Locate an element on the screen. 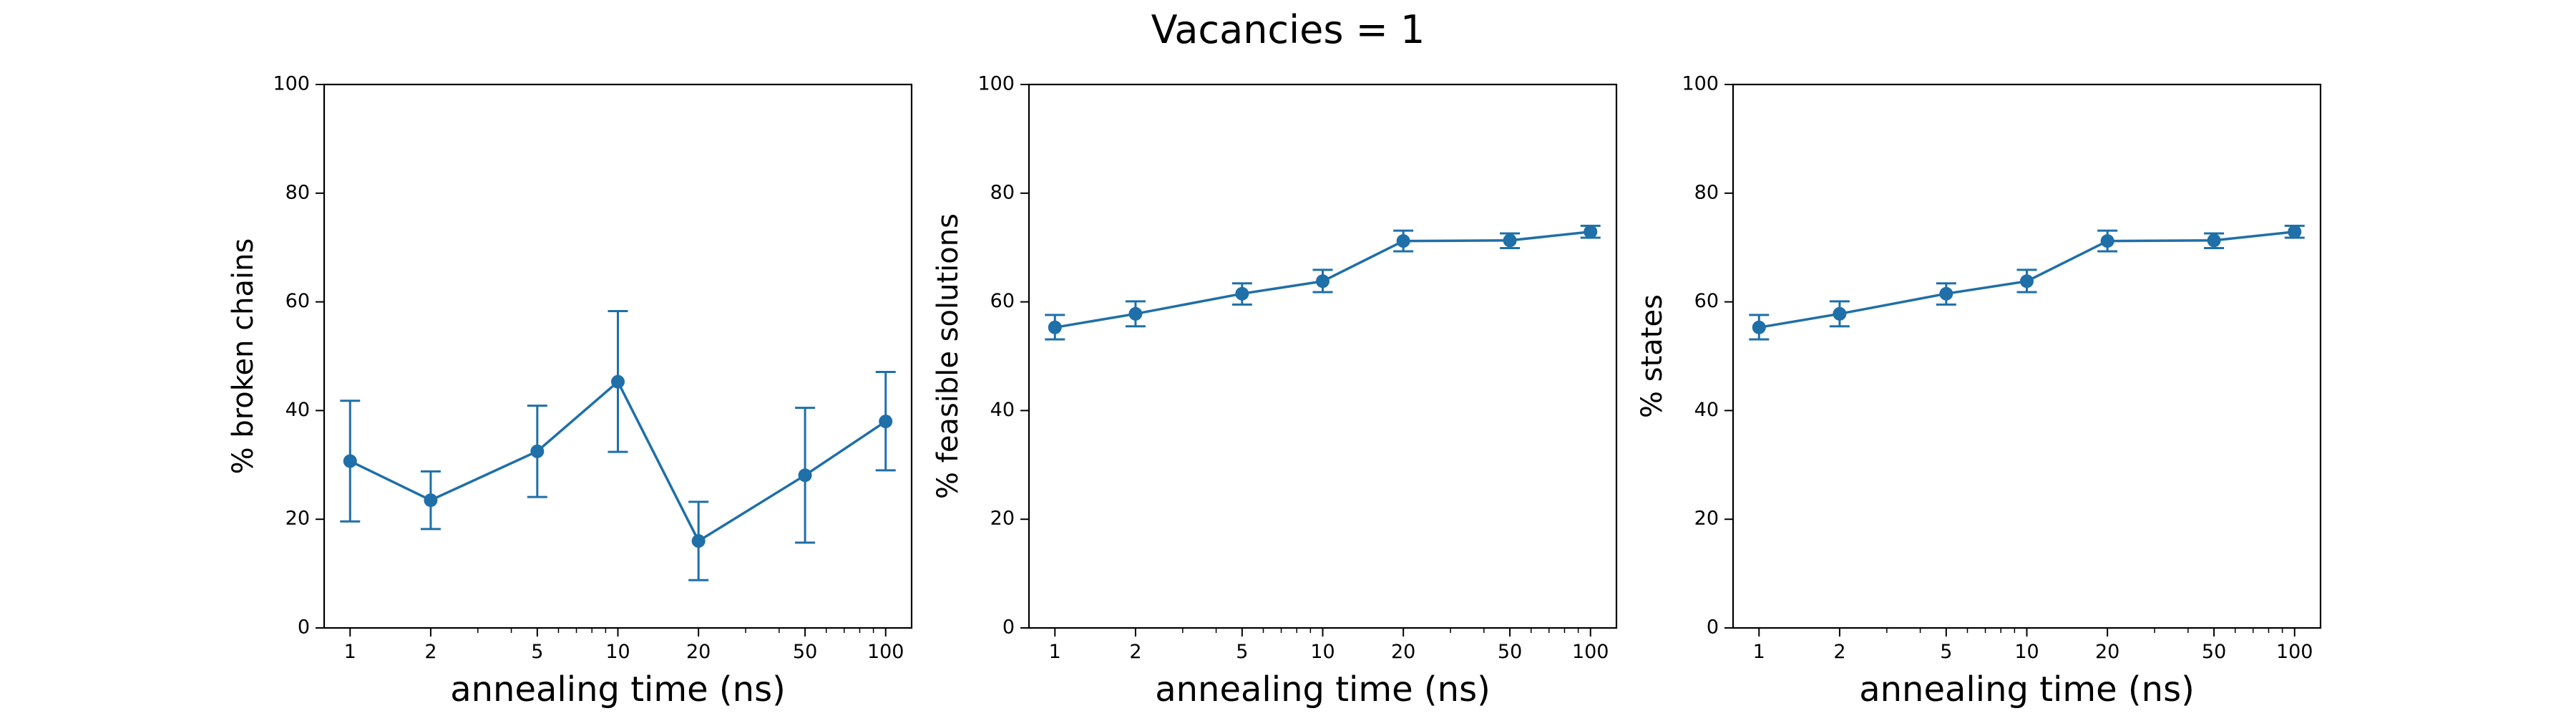  y-axis-label: % broken chains is located at coordinates (243, 356).